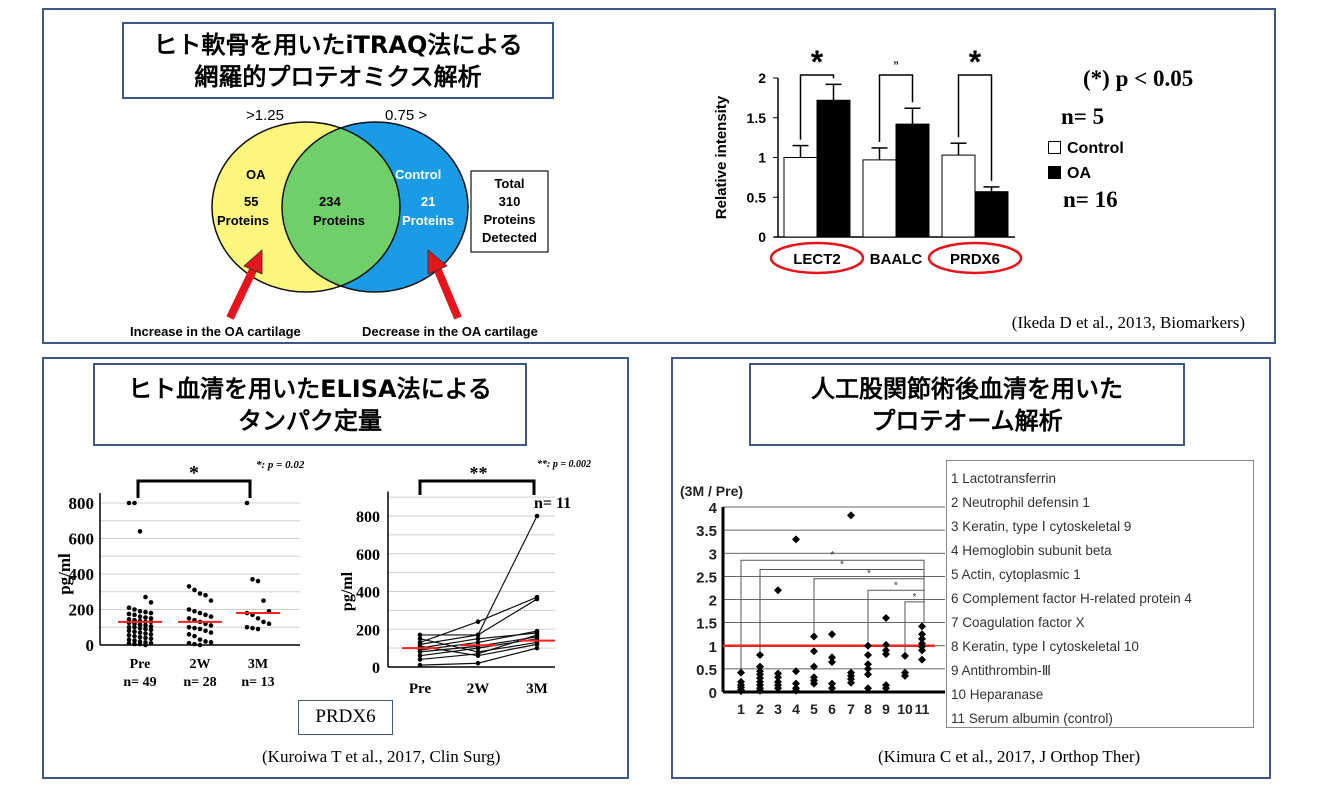  What do you see at coordinates (368, 517) in the screenshot?
I see `y-tick-label: 800` at bounding box center [368, 517].